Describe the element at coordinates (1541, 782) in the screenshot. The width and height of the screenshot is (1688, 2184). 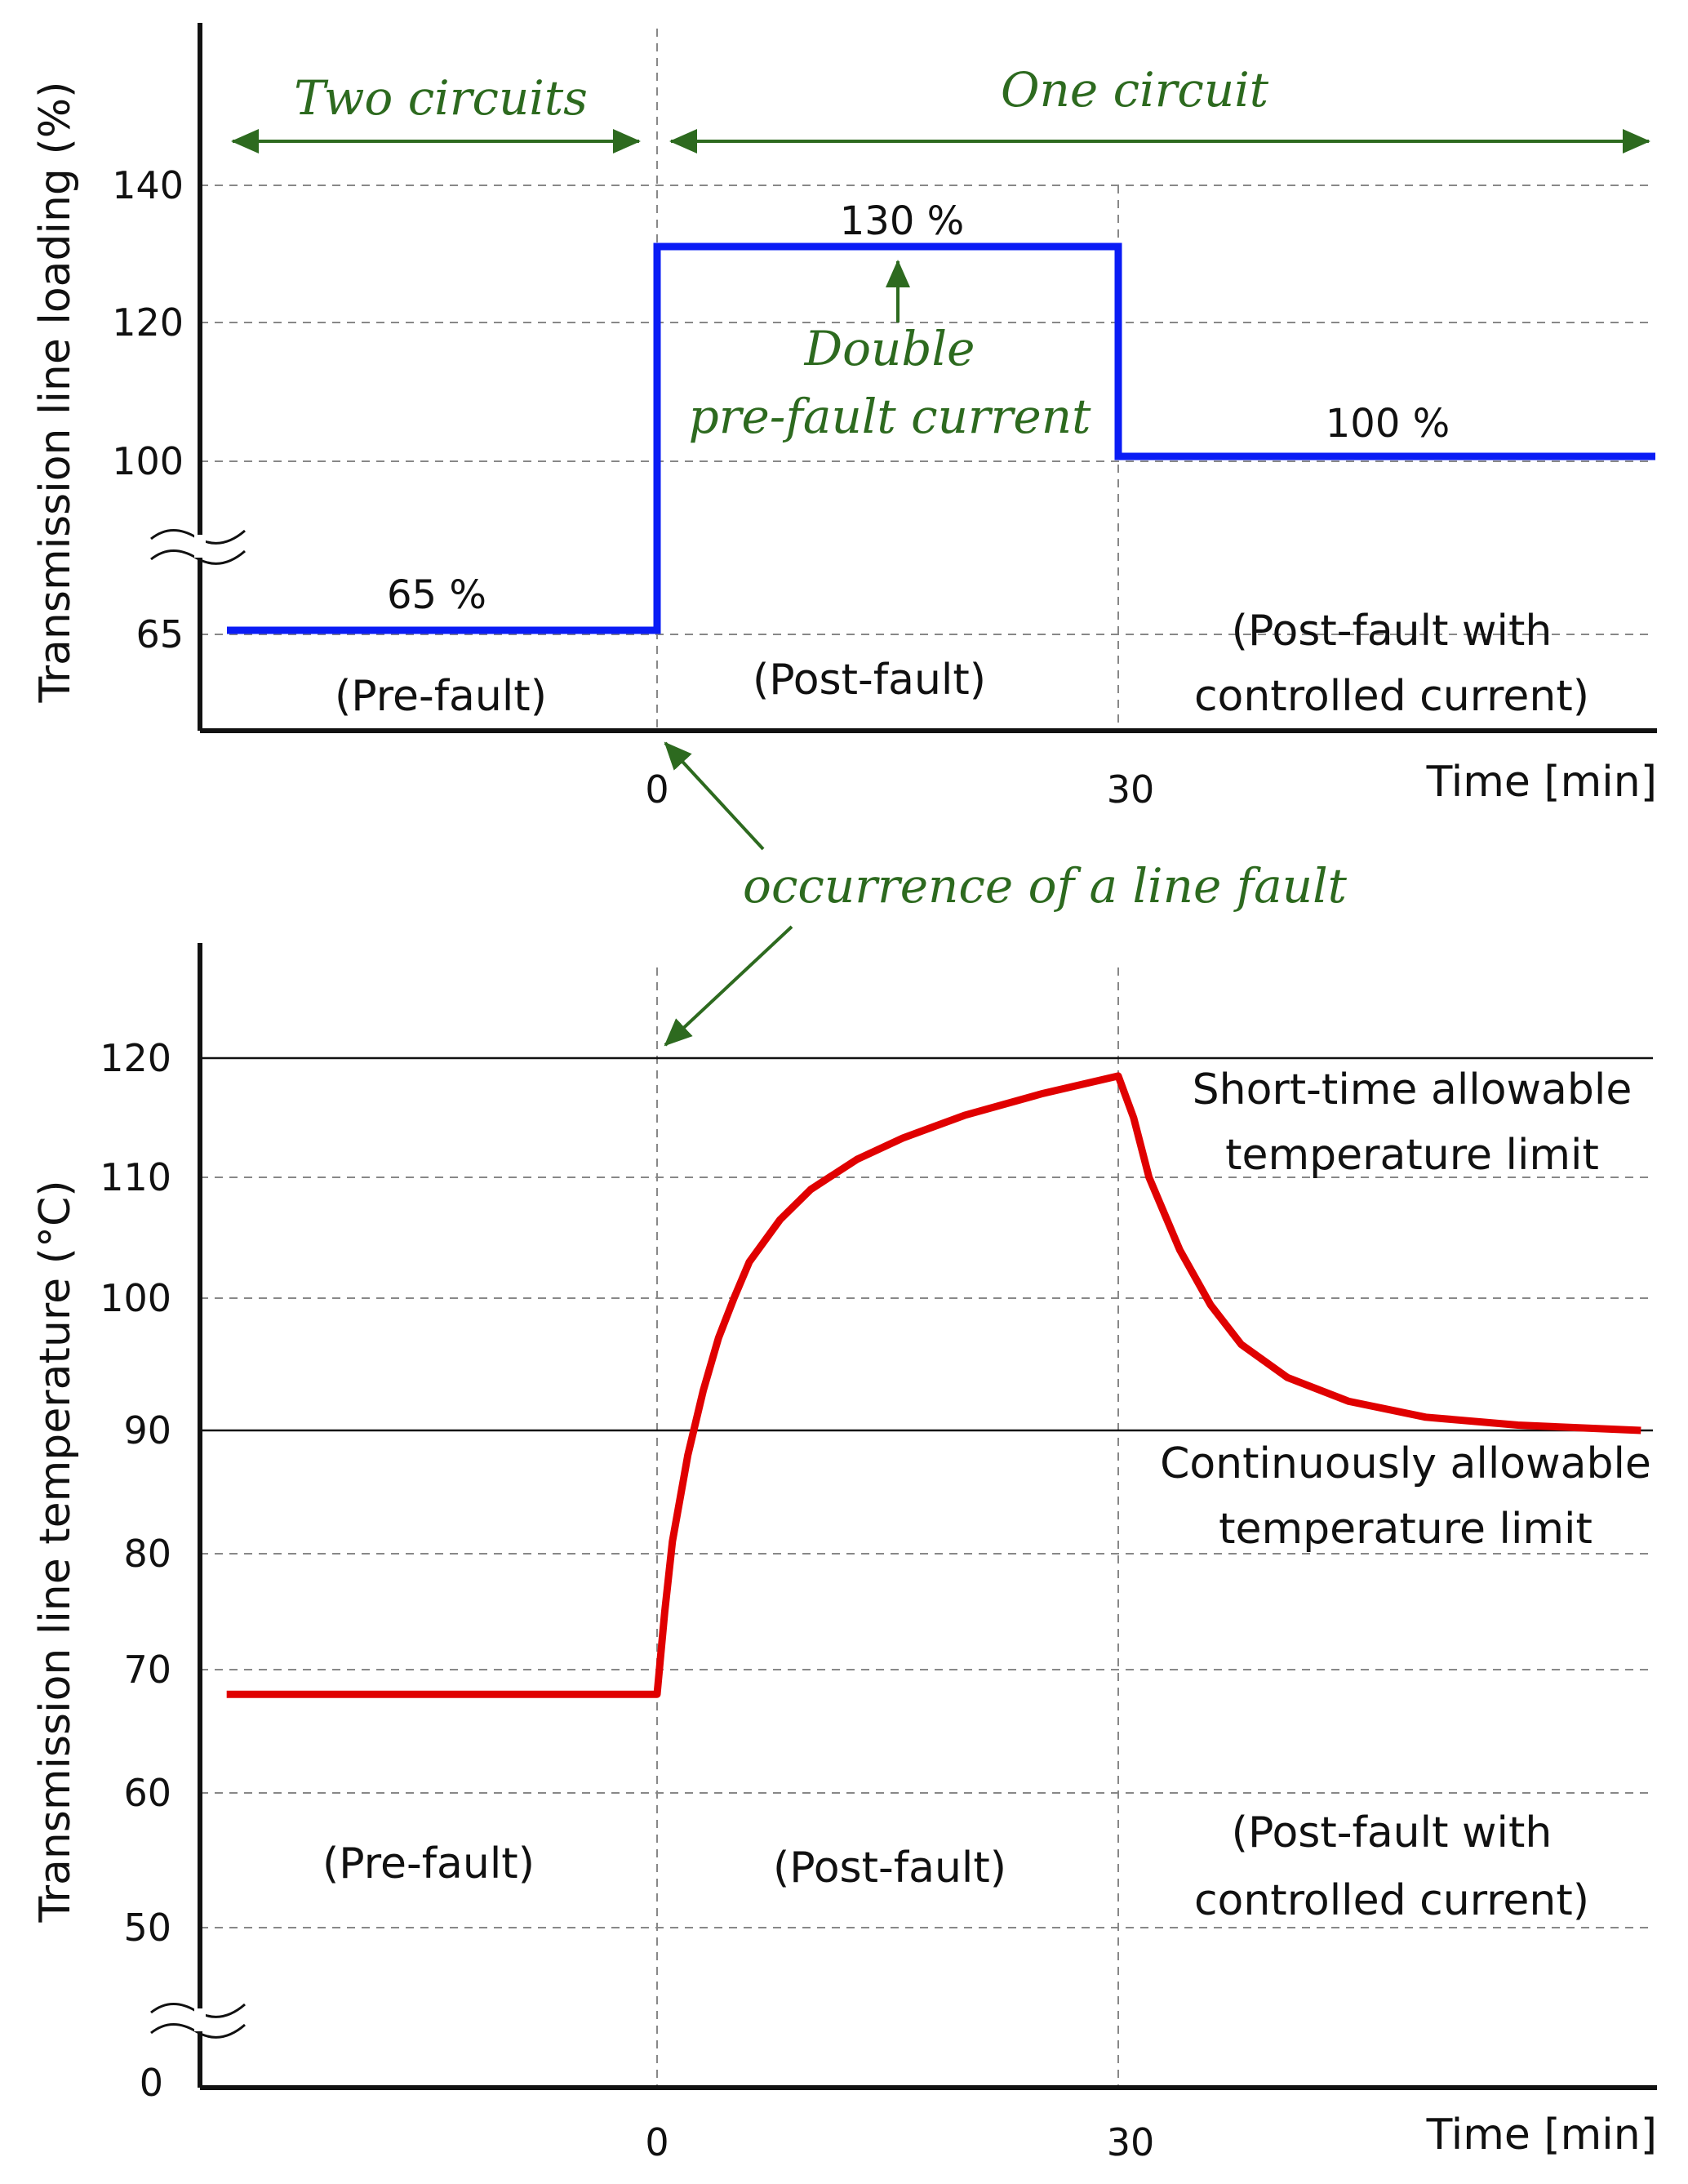
I see `loading-x-label: Time [min]` at that location.